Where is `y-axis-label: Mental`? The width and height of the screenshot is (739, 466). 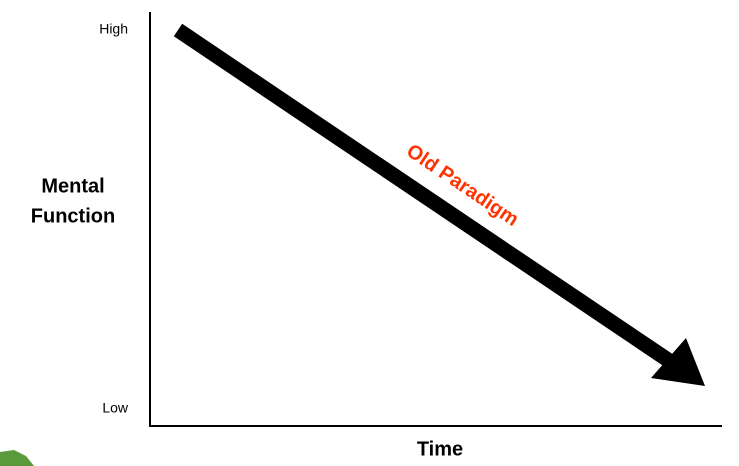 y-axis-label: Mental is located at coordinates (72, 186).